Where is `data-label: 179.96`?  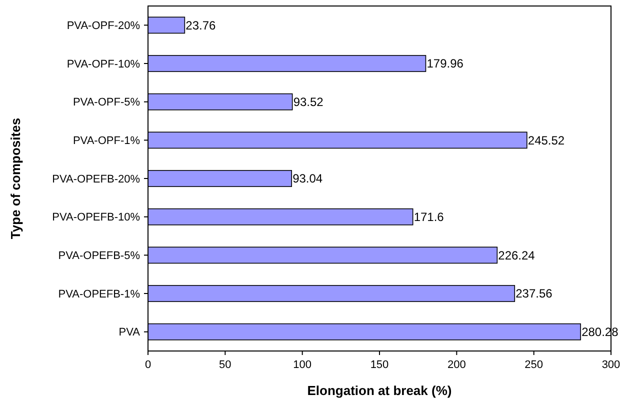 data-label: 179.96 is located at coordinates (445, 63).